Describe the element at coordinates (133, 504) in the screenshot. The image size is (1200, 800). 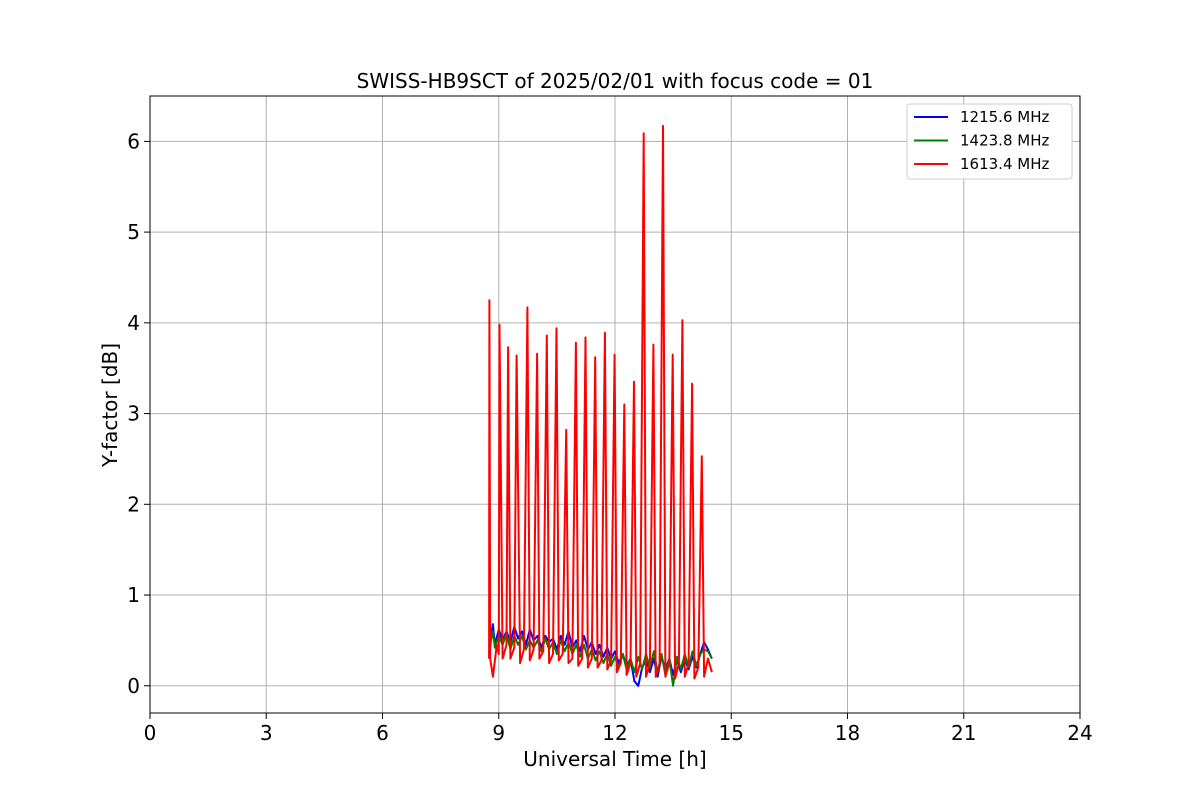
I see `y-tick-label: 2` at that location.